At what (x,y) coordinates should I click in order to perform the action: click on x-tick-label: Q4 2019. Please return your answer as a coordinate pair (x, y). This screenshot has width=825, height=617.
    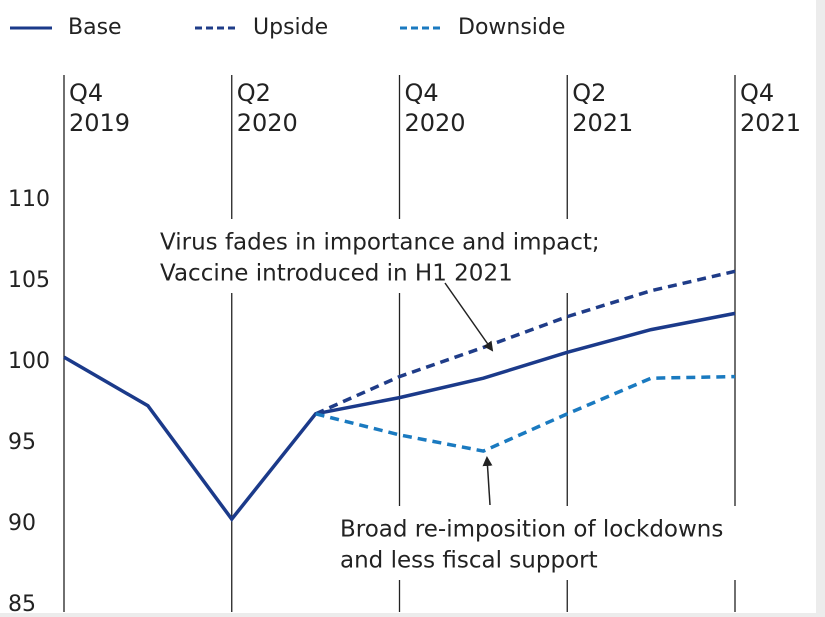
    Looking at the image, I should click on (97, 108).